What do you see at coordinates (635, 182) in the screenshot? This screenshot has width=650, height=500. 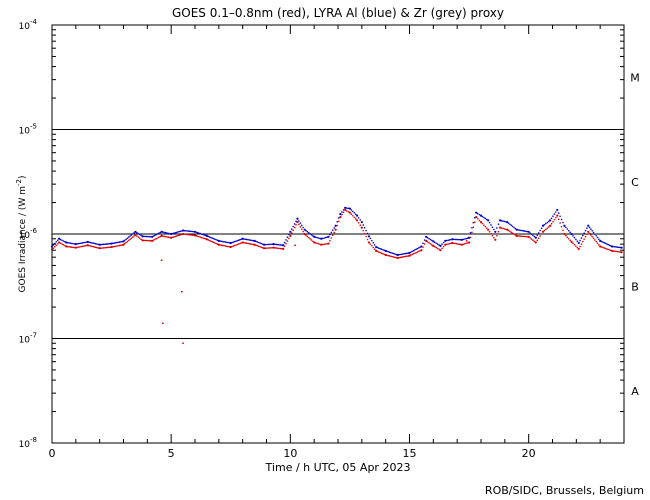 I see `flare-class-label: C` at bounding box center [635, 182].